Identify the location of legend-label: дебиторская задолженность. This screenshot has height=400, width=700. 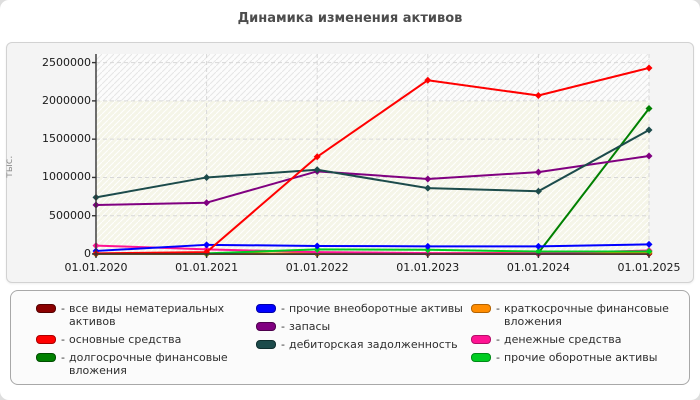
(373, 344).